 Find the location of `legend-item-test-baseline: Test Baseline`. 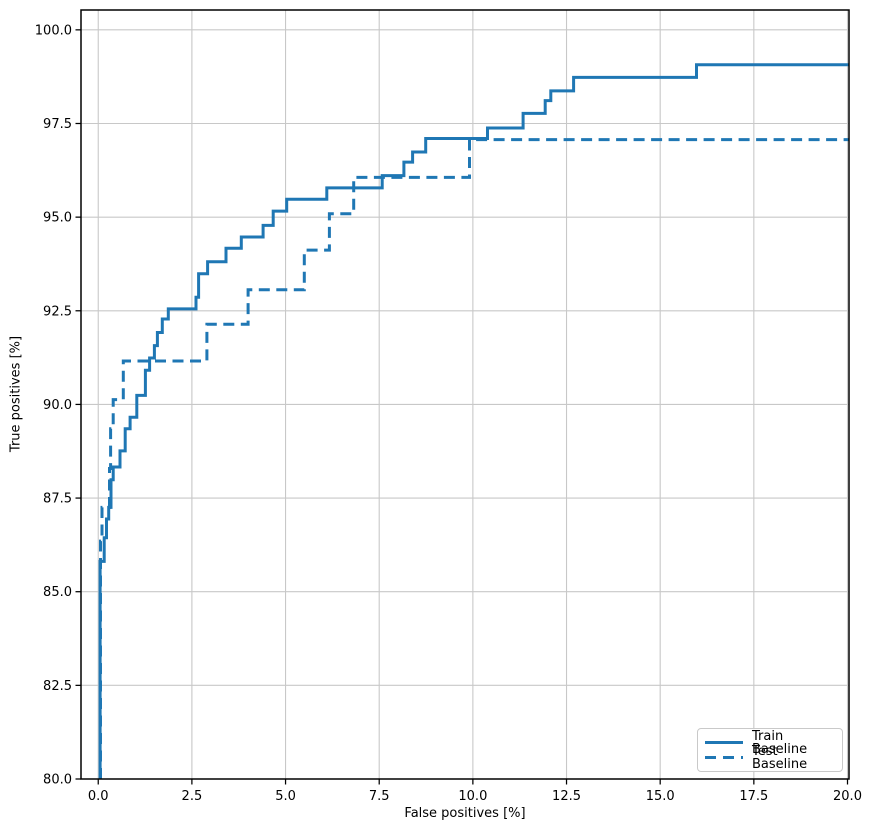

legend-item-test-baseline: Test Baseline is located at coordinates (769, 758).